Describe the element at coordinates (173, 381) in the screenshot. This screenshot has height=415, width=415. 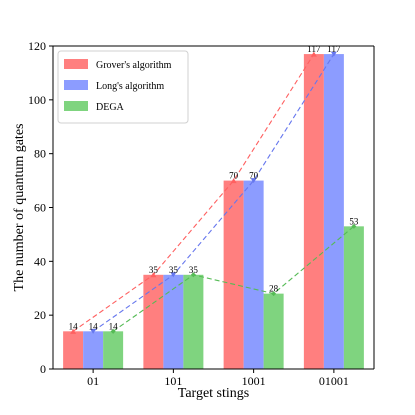
I see `x-tick-label: 101` at that location.